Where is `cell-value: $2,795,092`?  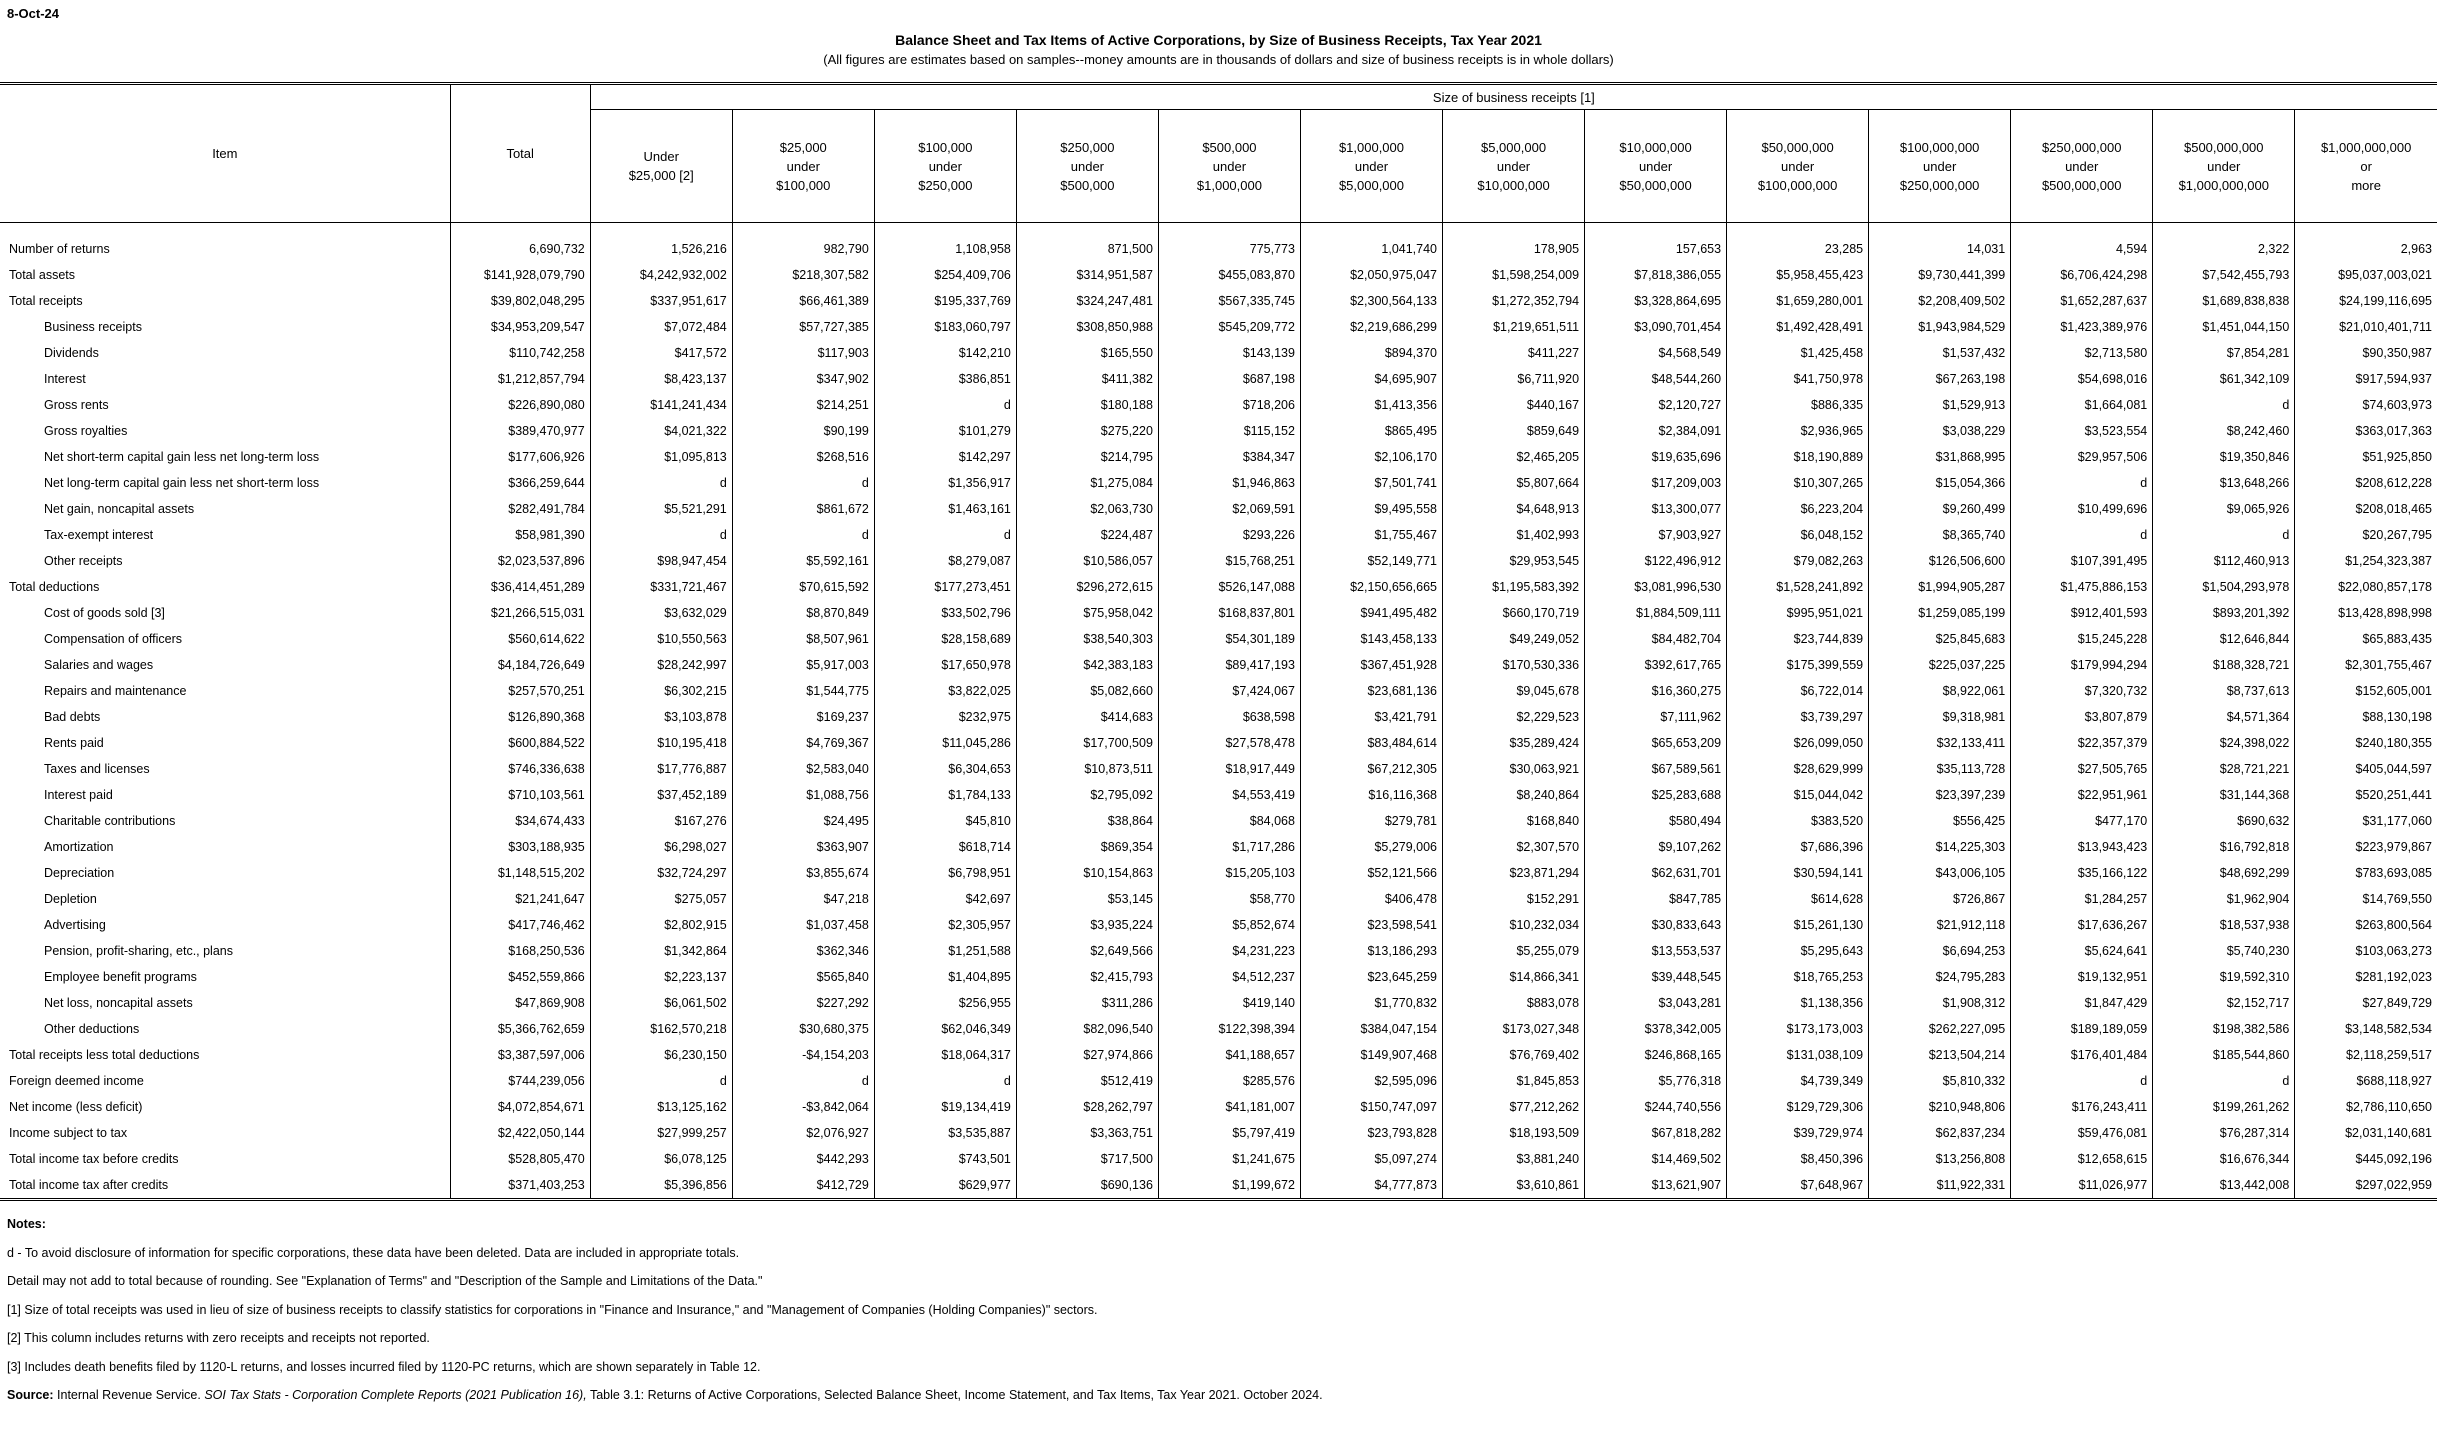 cell-value: $2,795,092 is located at coordinates (1087, 795).